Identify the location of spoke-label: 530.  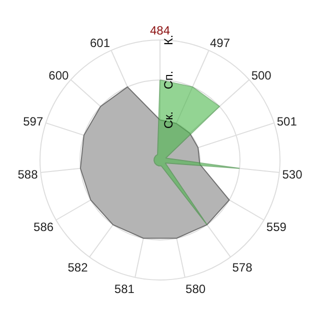
(292, 174).